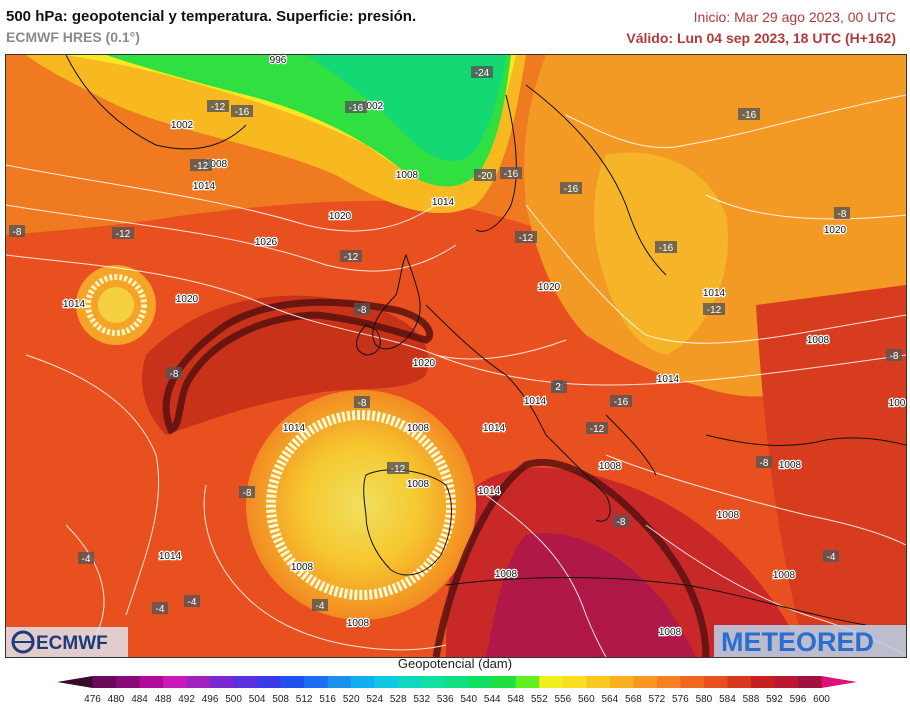  I want to click on cutoff-low, so click(361, 505).